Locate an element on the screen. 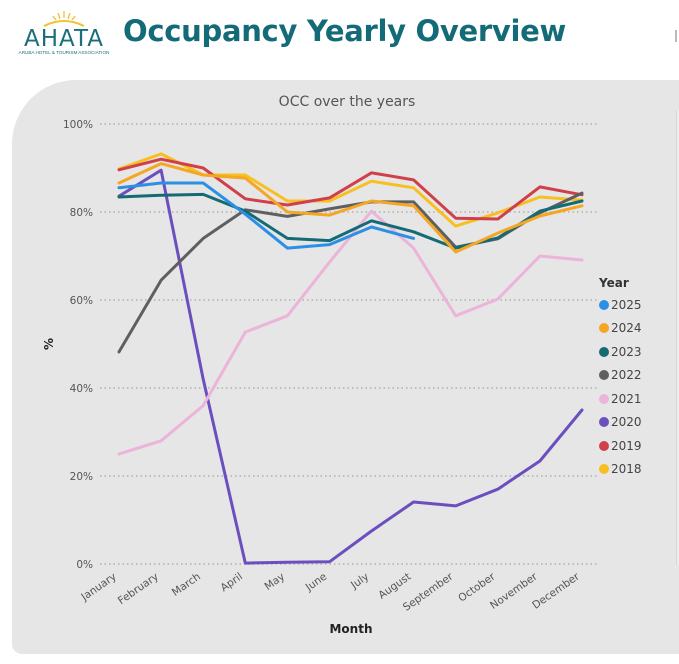 This screenshot has width=679, height=664. x-tick-label: May is located at coordinates (274, 582).